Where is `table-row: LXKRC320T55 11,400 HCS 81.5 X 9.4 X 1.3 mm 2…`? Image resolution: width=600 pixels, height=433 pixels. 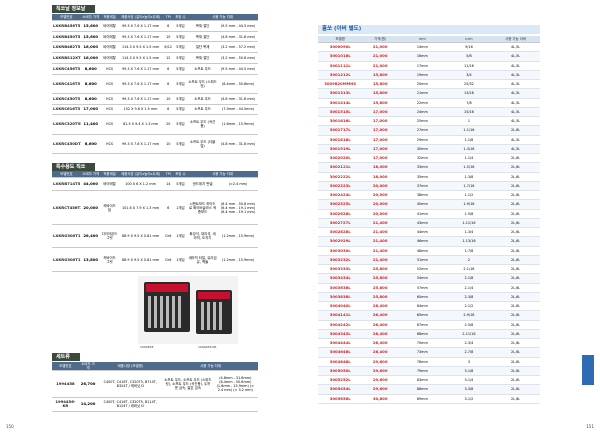 table-row: LXKRC320T55 11,400 HCS 81.5 X 9.4 X 1.3 mm 2… is located at coordinates (155, 124).